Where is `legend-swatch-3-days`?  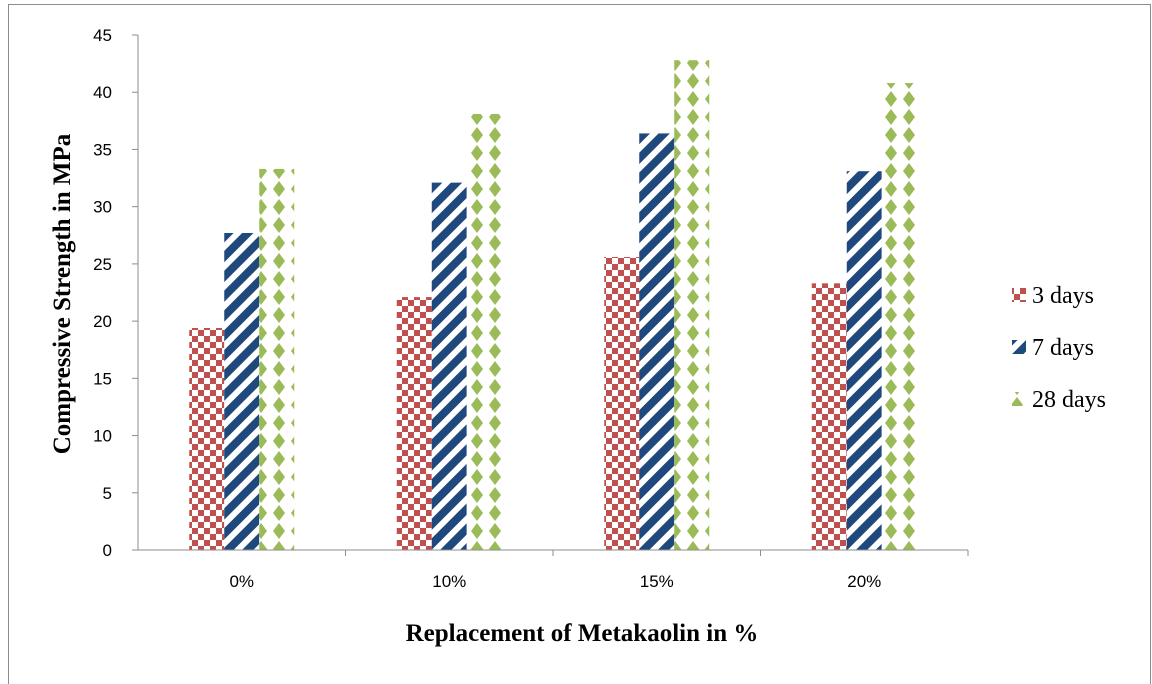
legend-swatch-3-days is located at coordinates (1019, 295).